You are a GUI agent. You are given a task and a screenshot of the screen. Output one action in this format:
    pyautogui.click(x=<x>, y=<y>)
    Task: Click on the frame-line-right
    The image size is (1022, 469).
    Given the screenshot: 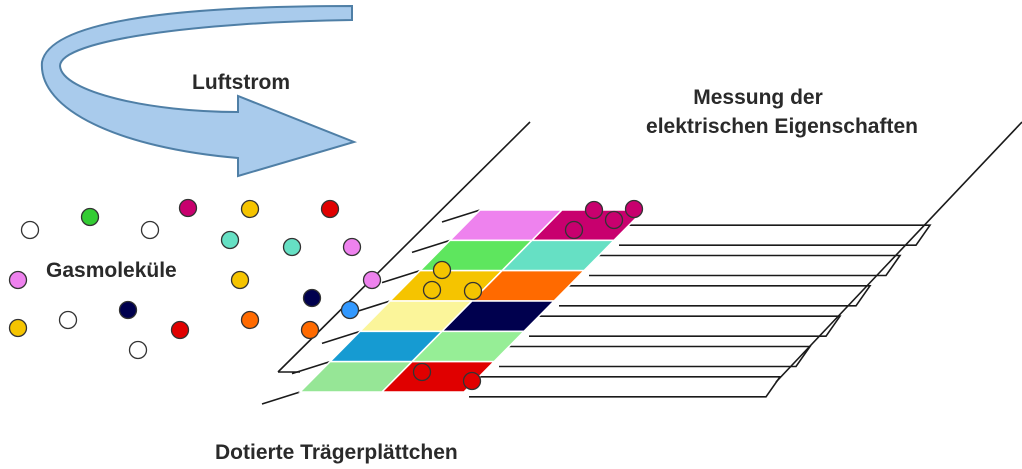 What is the action you would take?
    pyautogui.click(x=898, y=252)
    